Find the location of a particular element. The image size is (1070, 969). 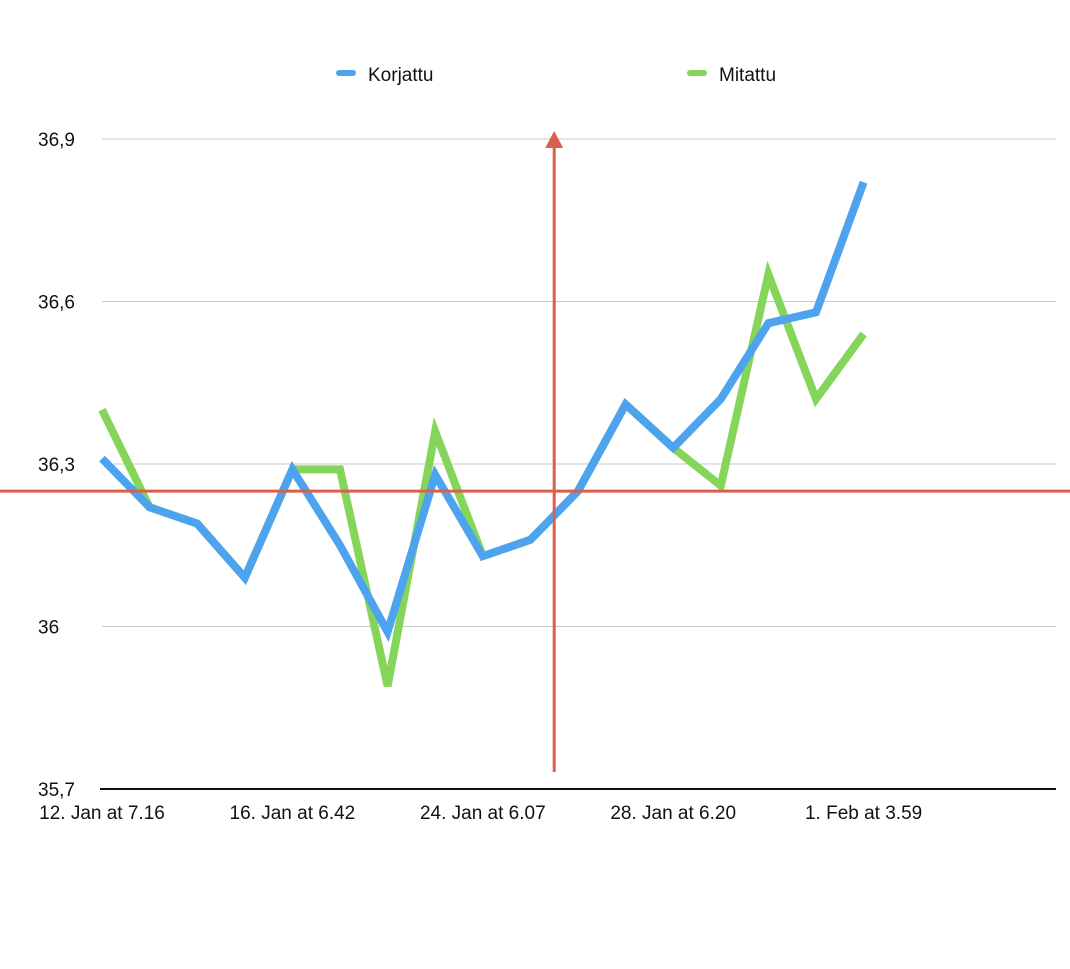

x-tick-label: 16. Jan at 6.42 is located at coordinates (293, 813).